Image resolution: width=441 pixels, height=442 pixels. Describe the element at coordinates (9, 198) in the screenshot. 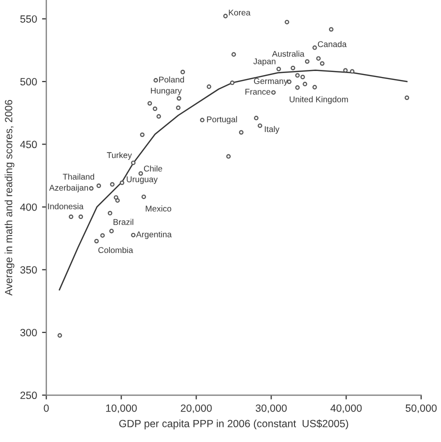

I see `y-axis-title: Average in math and reading scores, 2006` at that location.